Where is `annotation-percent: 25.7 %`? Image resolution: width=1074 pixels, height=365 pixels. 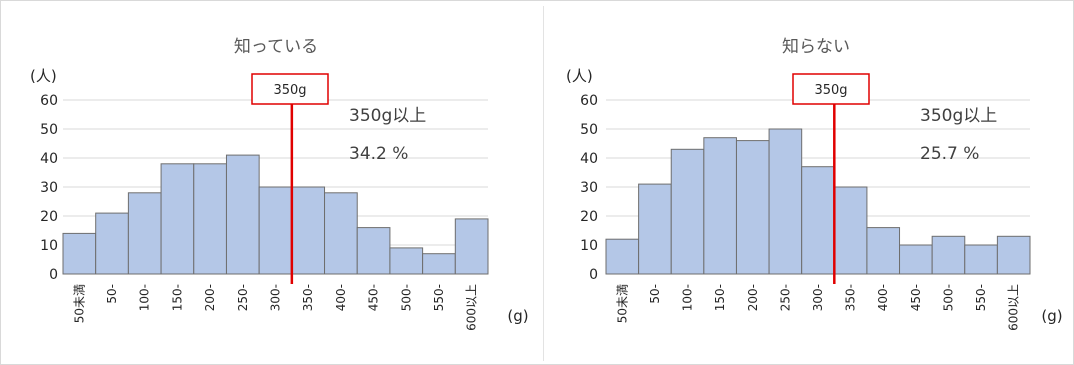
annotation-percent: 25.7 % is located at coordinates (949, 154).